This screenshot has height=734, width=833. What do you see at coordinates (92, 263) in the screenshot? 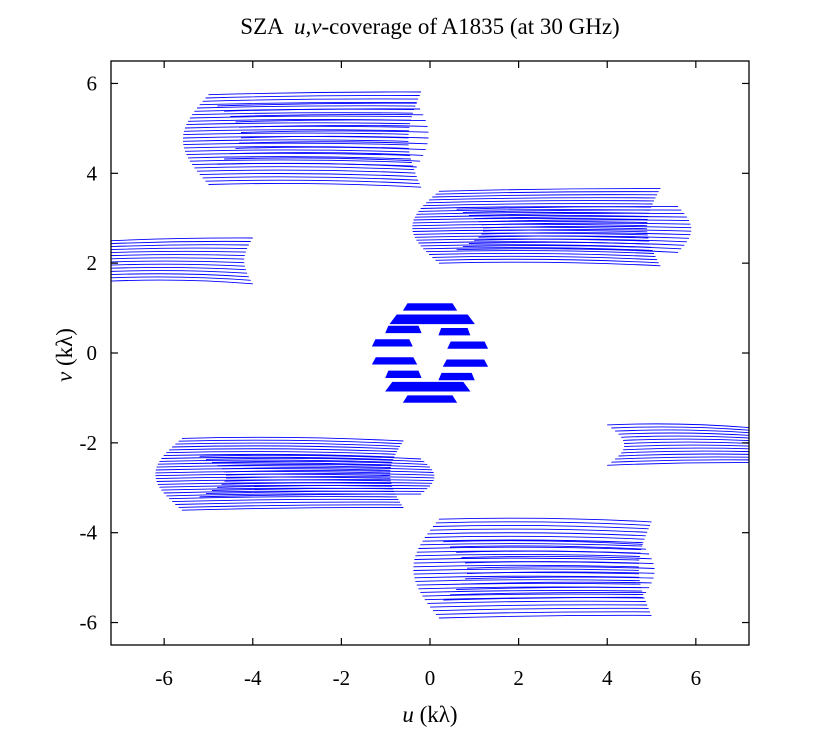
I see `y-tick-label: 2` at bounding box center [92, 263].